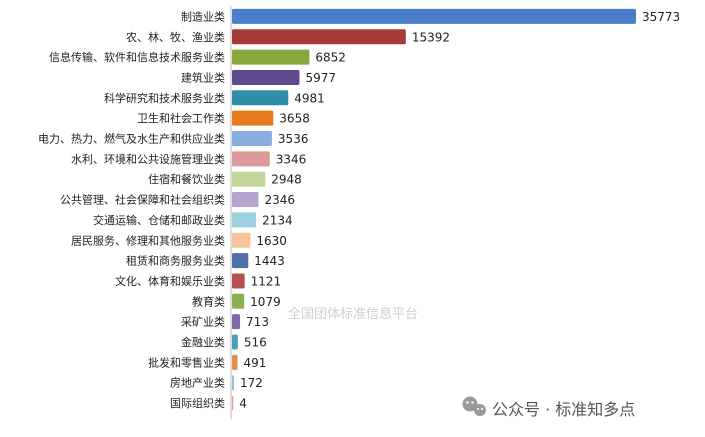 This screenshot has height=437, width=705. What do you see at coordinates (269, 261) in the screenshot?
I see `value-label: 1443` at bounding box center [269, 261].